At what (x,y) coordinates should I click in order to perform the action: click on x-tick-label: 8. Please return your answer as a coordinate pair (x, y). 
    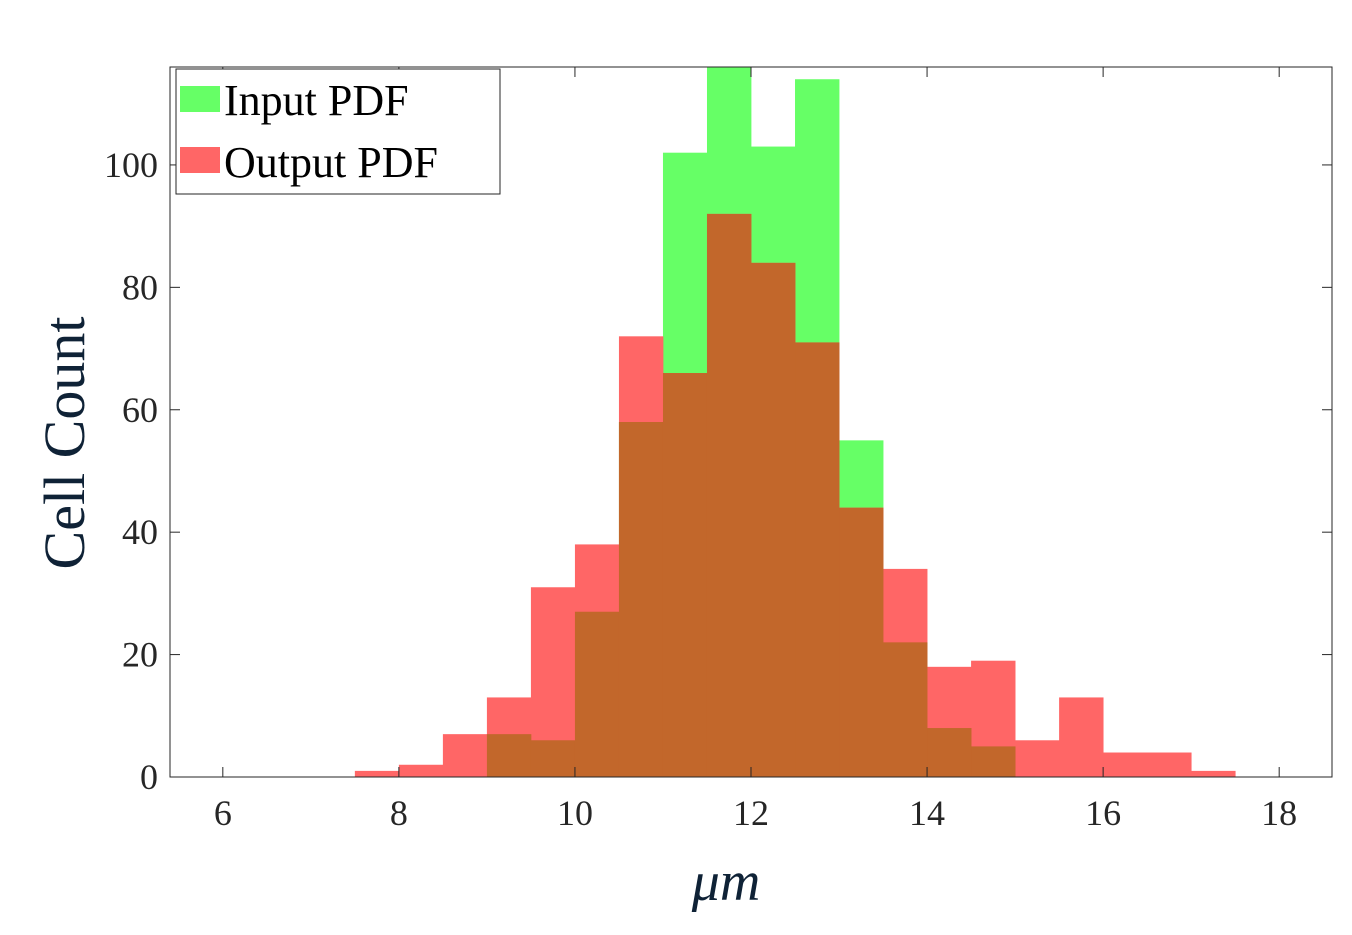
    Looking at the image, I should click on (399, 813).